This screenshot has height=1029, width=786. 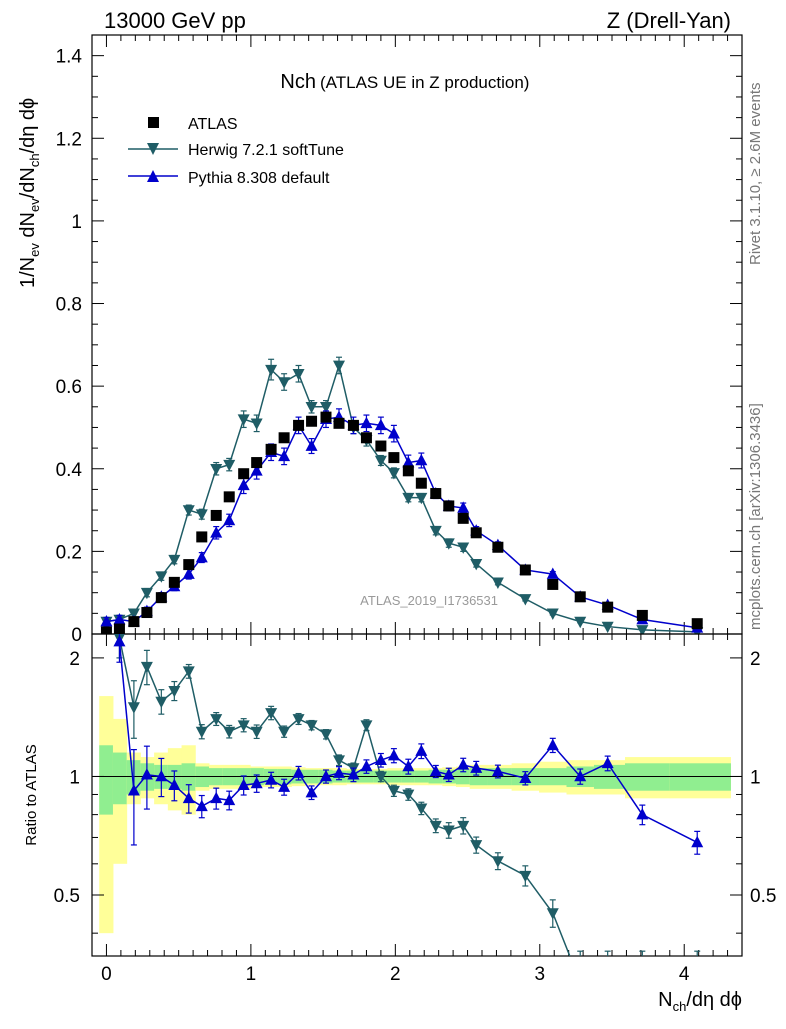 I want to click on y-tick-label: 1.4, so click(x=69, y=57).